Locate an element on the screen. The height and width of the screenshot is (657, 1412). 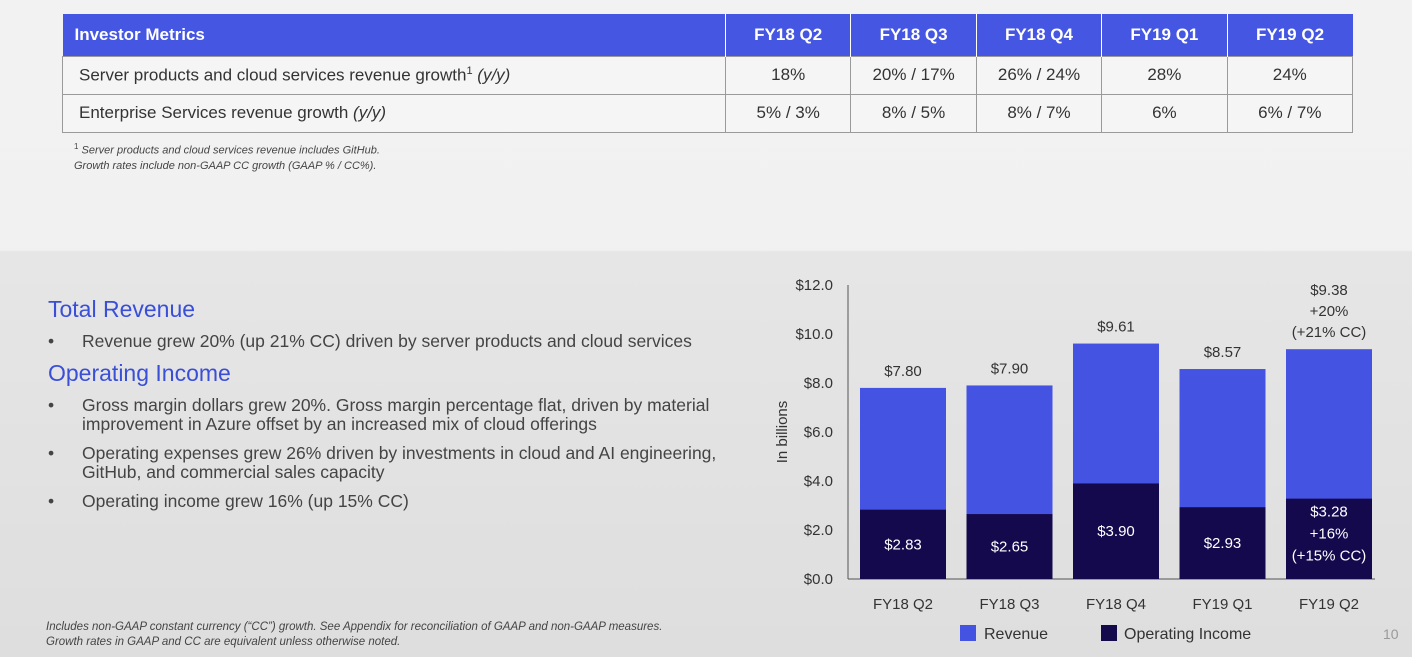
y-axis-label: In billions is located at coordinates (782, 432).